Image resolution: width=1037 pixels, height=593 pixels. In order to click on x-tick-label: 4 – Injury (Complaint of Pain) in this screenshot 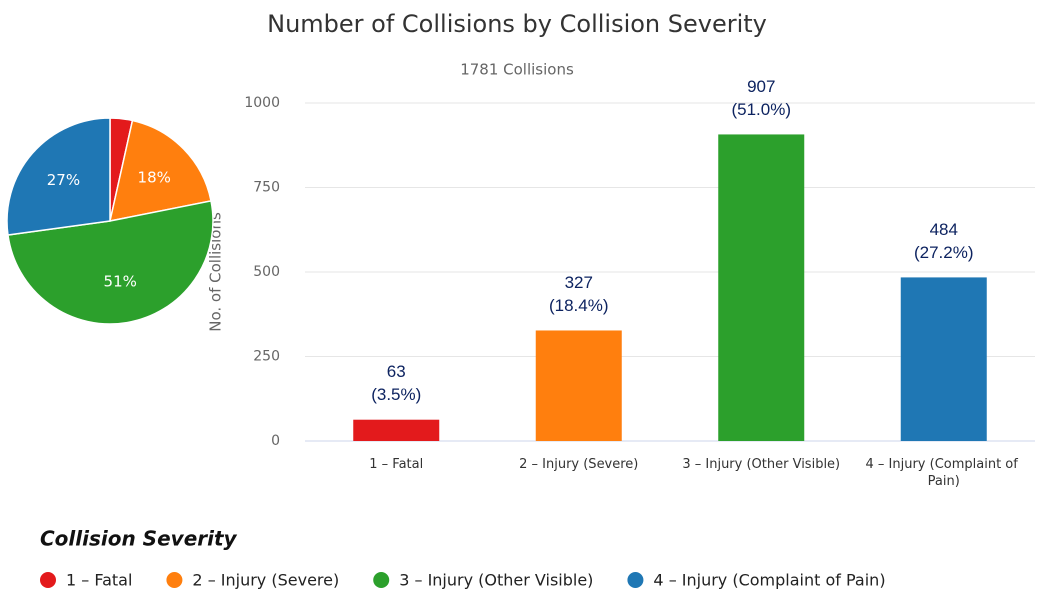, I will do `click(944, 473)`.